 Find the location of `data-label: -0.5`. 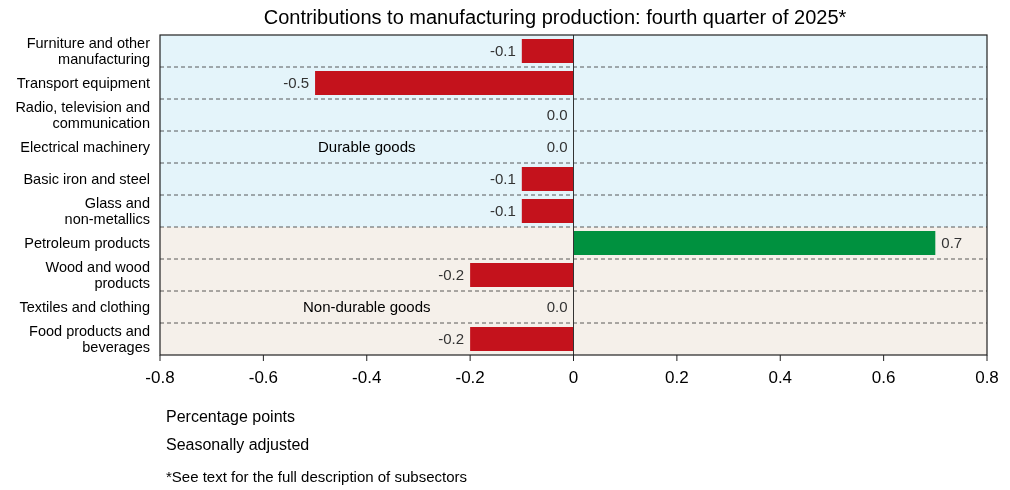

data-label: -0.5 is located at coordinates (296, 83).